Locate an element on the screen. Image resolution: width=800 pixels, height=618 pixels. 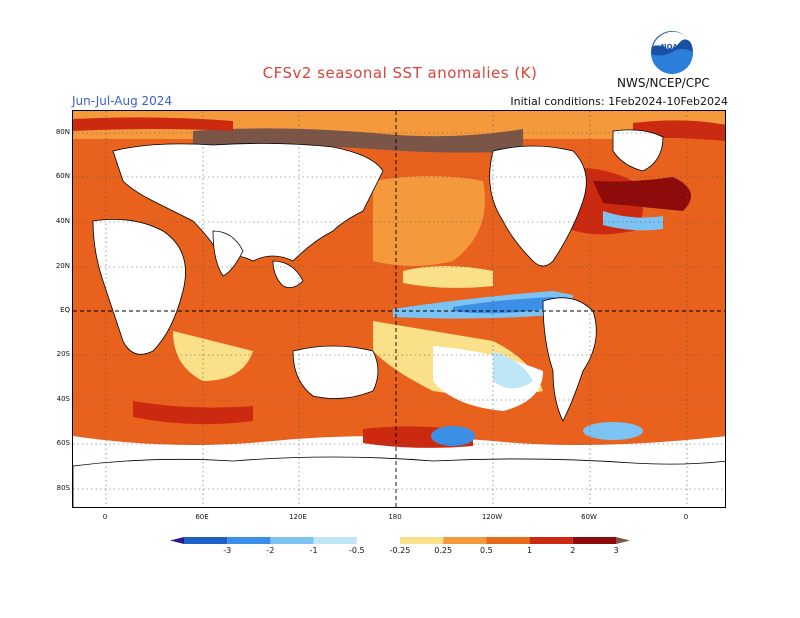
lon-label-120e: 120E is located at coordinates (298, 517).